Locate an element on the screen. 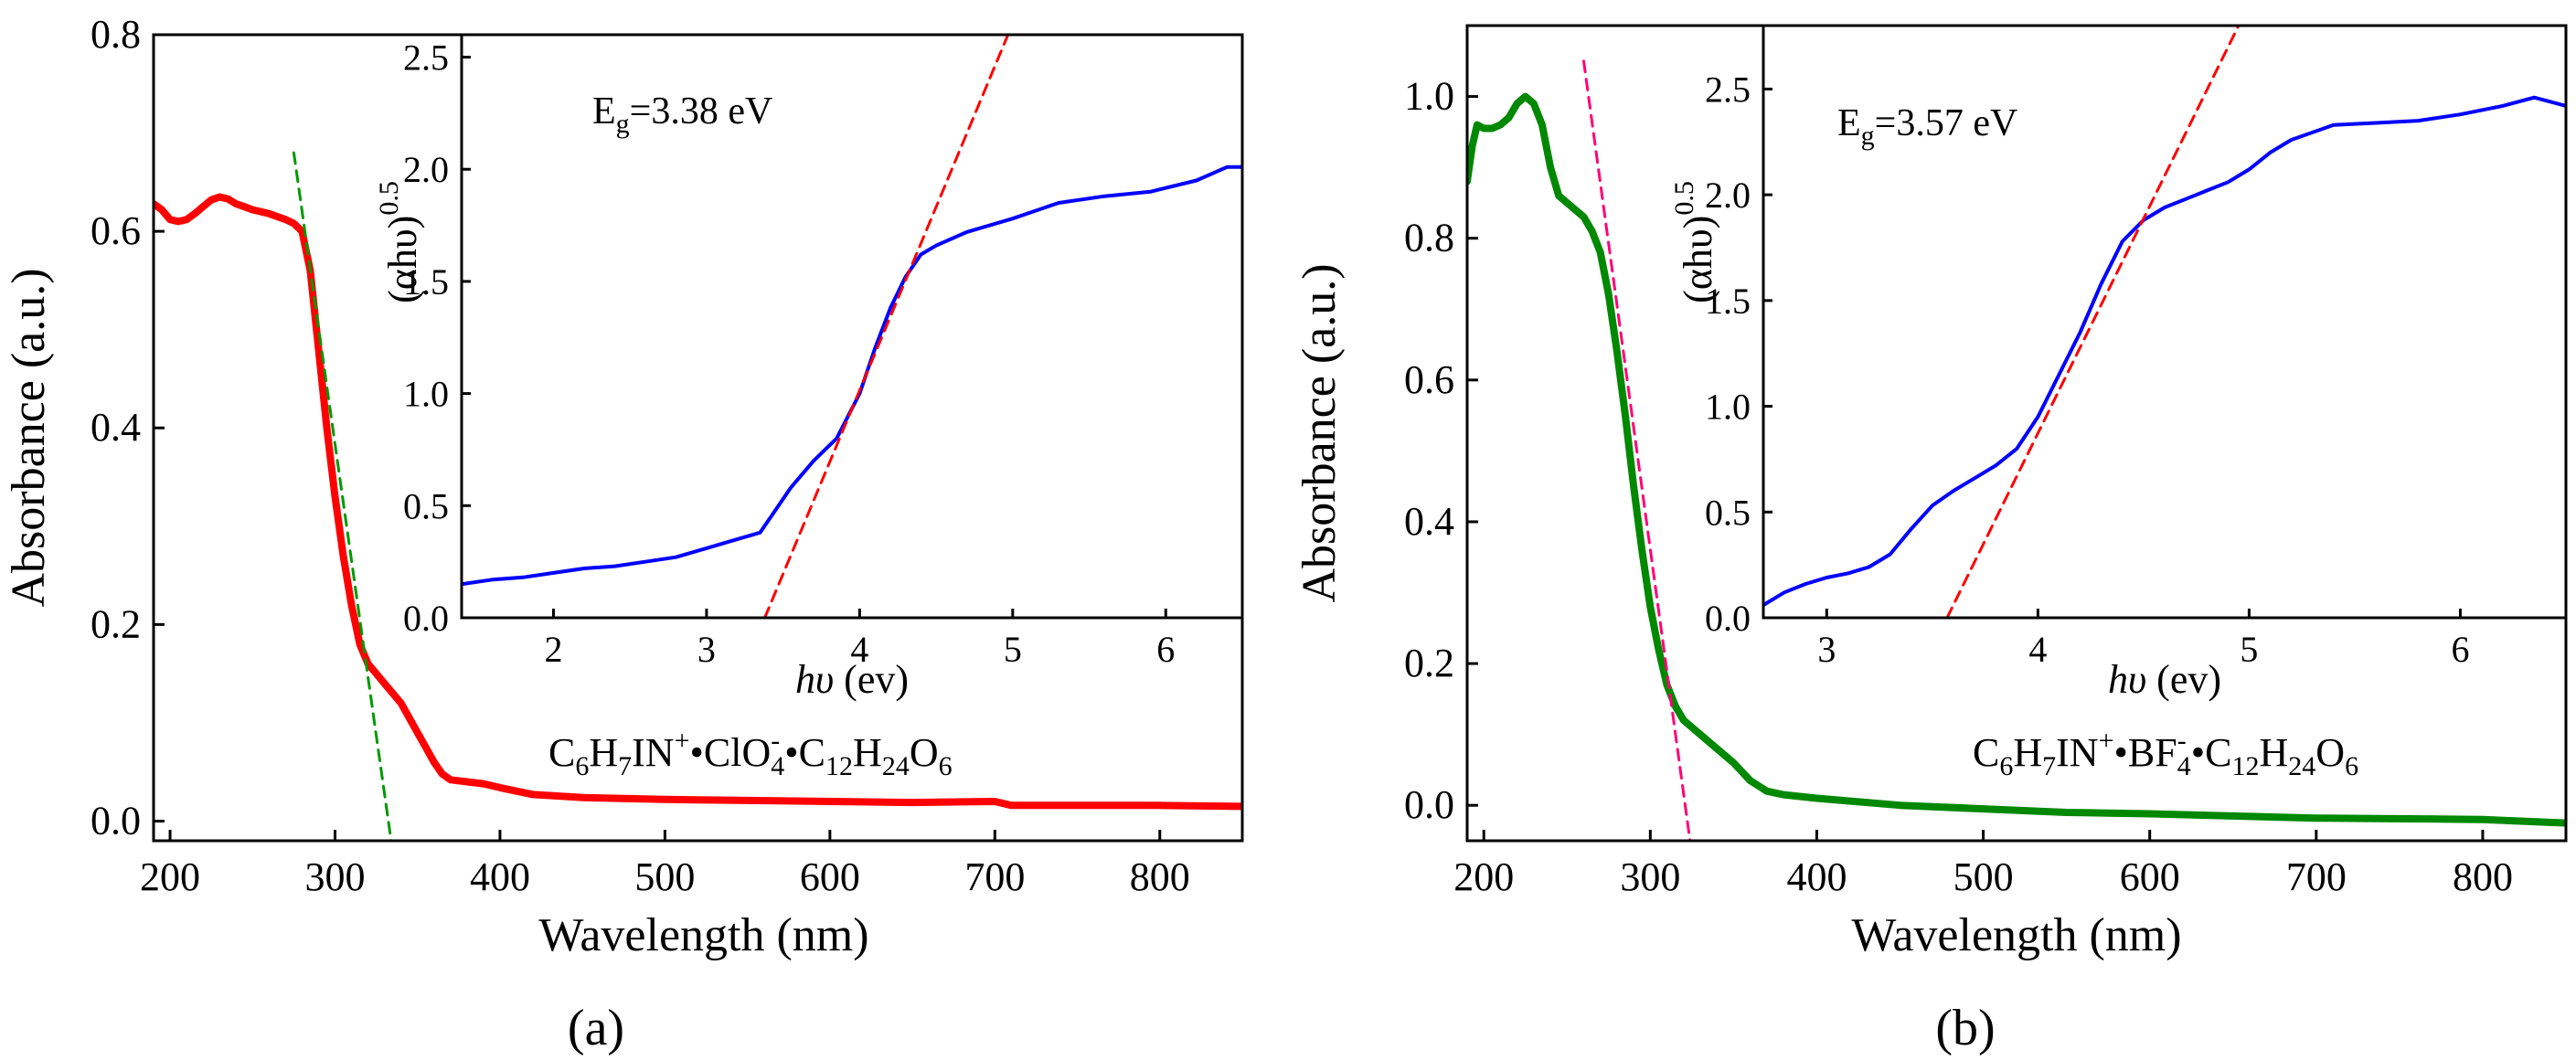  panel-b-ylabel: Absorbance (a.u.) is located at coordinates (1319, 432).